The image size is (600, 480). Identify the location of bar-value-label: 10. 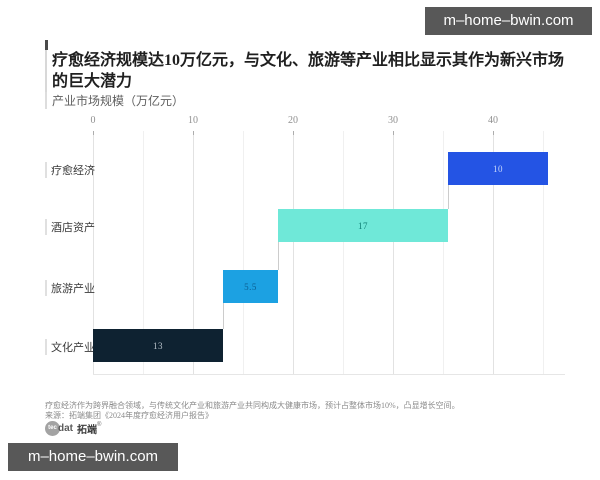
(498, 168).